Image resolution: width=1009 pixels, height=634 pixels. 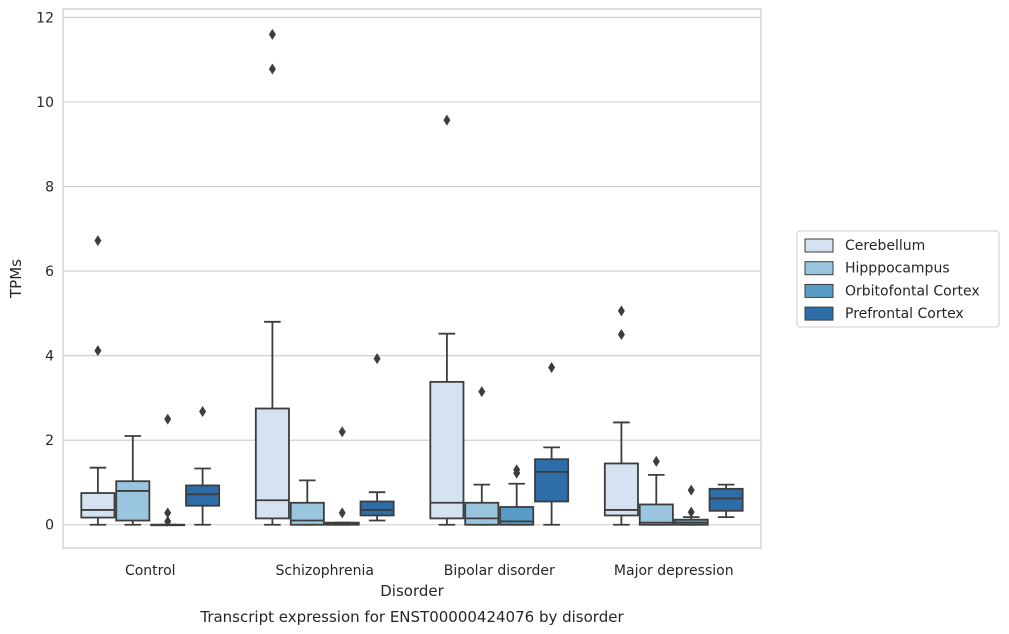 I want to click on x-tick-label: Schizophrenia, so click(x=325, y=571).